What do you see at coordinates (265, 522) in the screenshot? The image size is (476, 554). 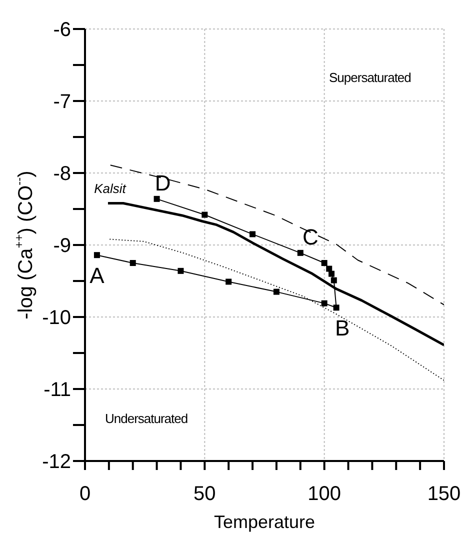 I see `x-axis-title: Temperature` at bounding box center [265, 522].